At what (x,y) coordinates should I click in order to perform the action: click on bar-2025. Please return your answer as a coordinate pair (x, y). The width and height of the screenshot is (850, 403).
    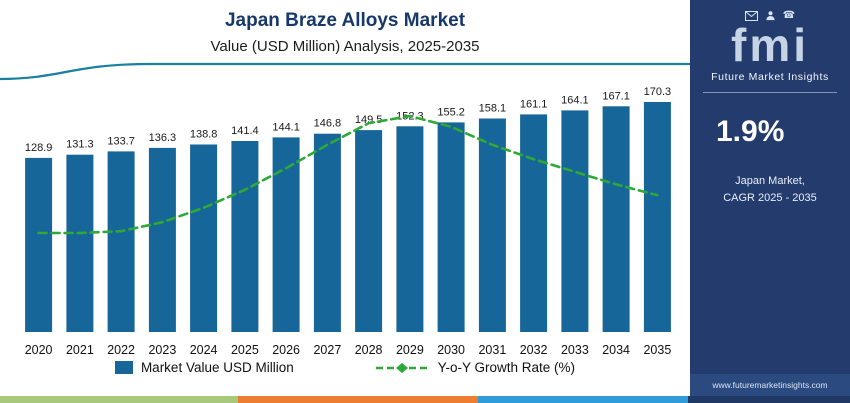
    Looking at the image, I should click on (245, 236).